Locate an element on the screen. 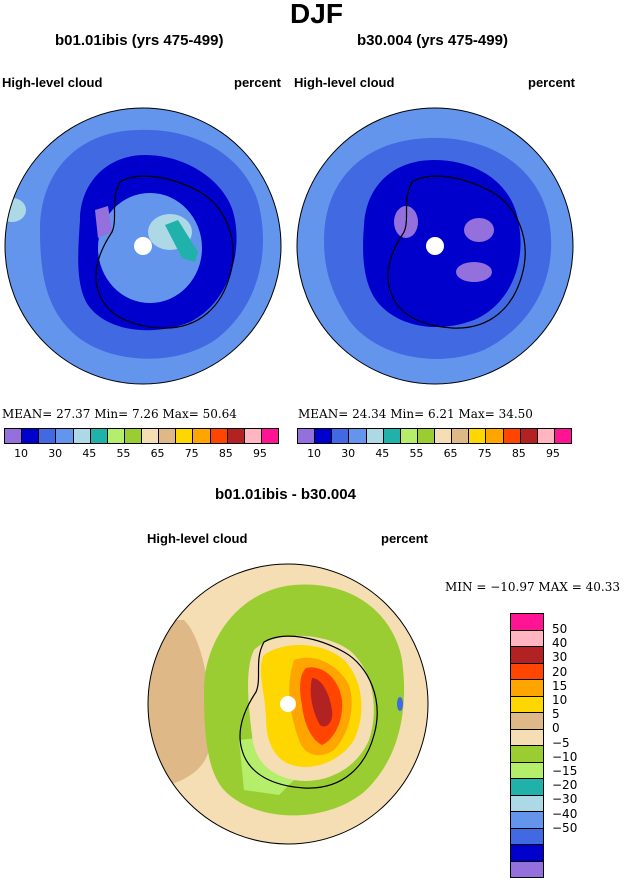 Image resolution: width=633 pixels, height=878 pixels. contour-low-patch-c is located at coordinates (474, 272).